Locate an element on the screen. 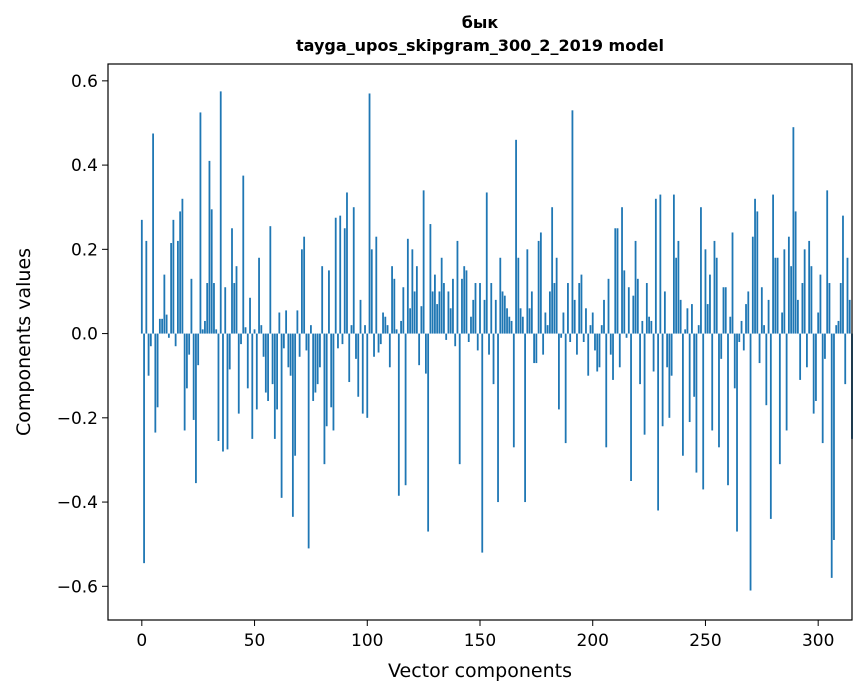 Image resolution: width=867 pixels, height=696 pixels. x-axis-ticks: 0 50 100 150 200 250 300 is located at coordinates (485, 635).